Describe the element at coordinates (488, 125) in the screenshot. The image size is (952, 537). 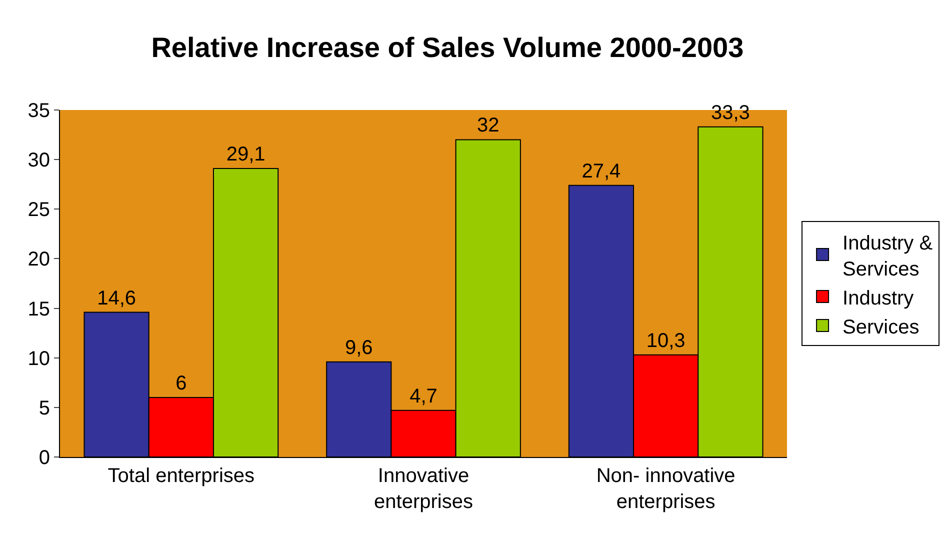
I see `data-label: 32` at that location.